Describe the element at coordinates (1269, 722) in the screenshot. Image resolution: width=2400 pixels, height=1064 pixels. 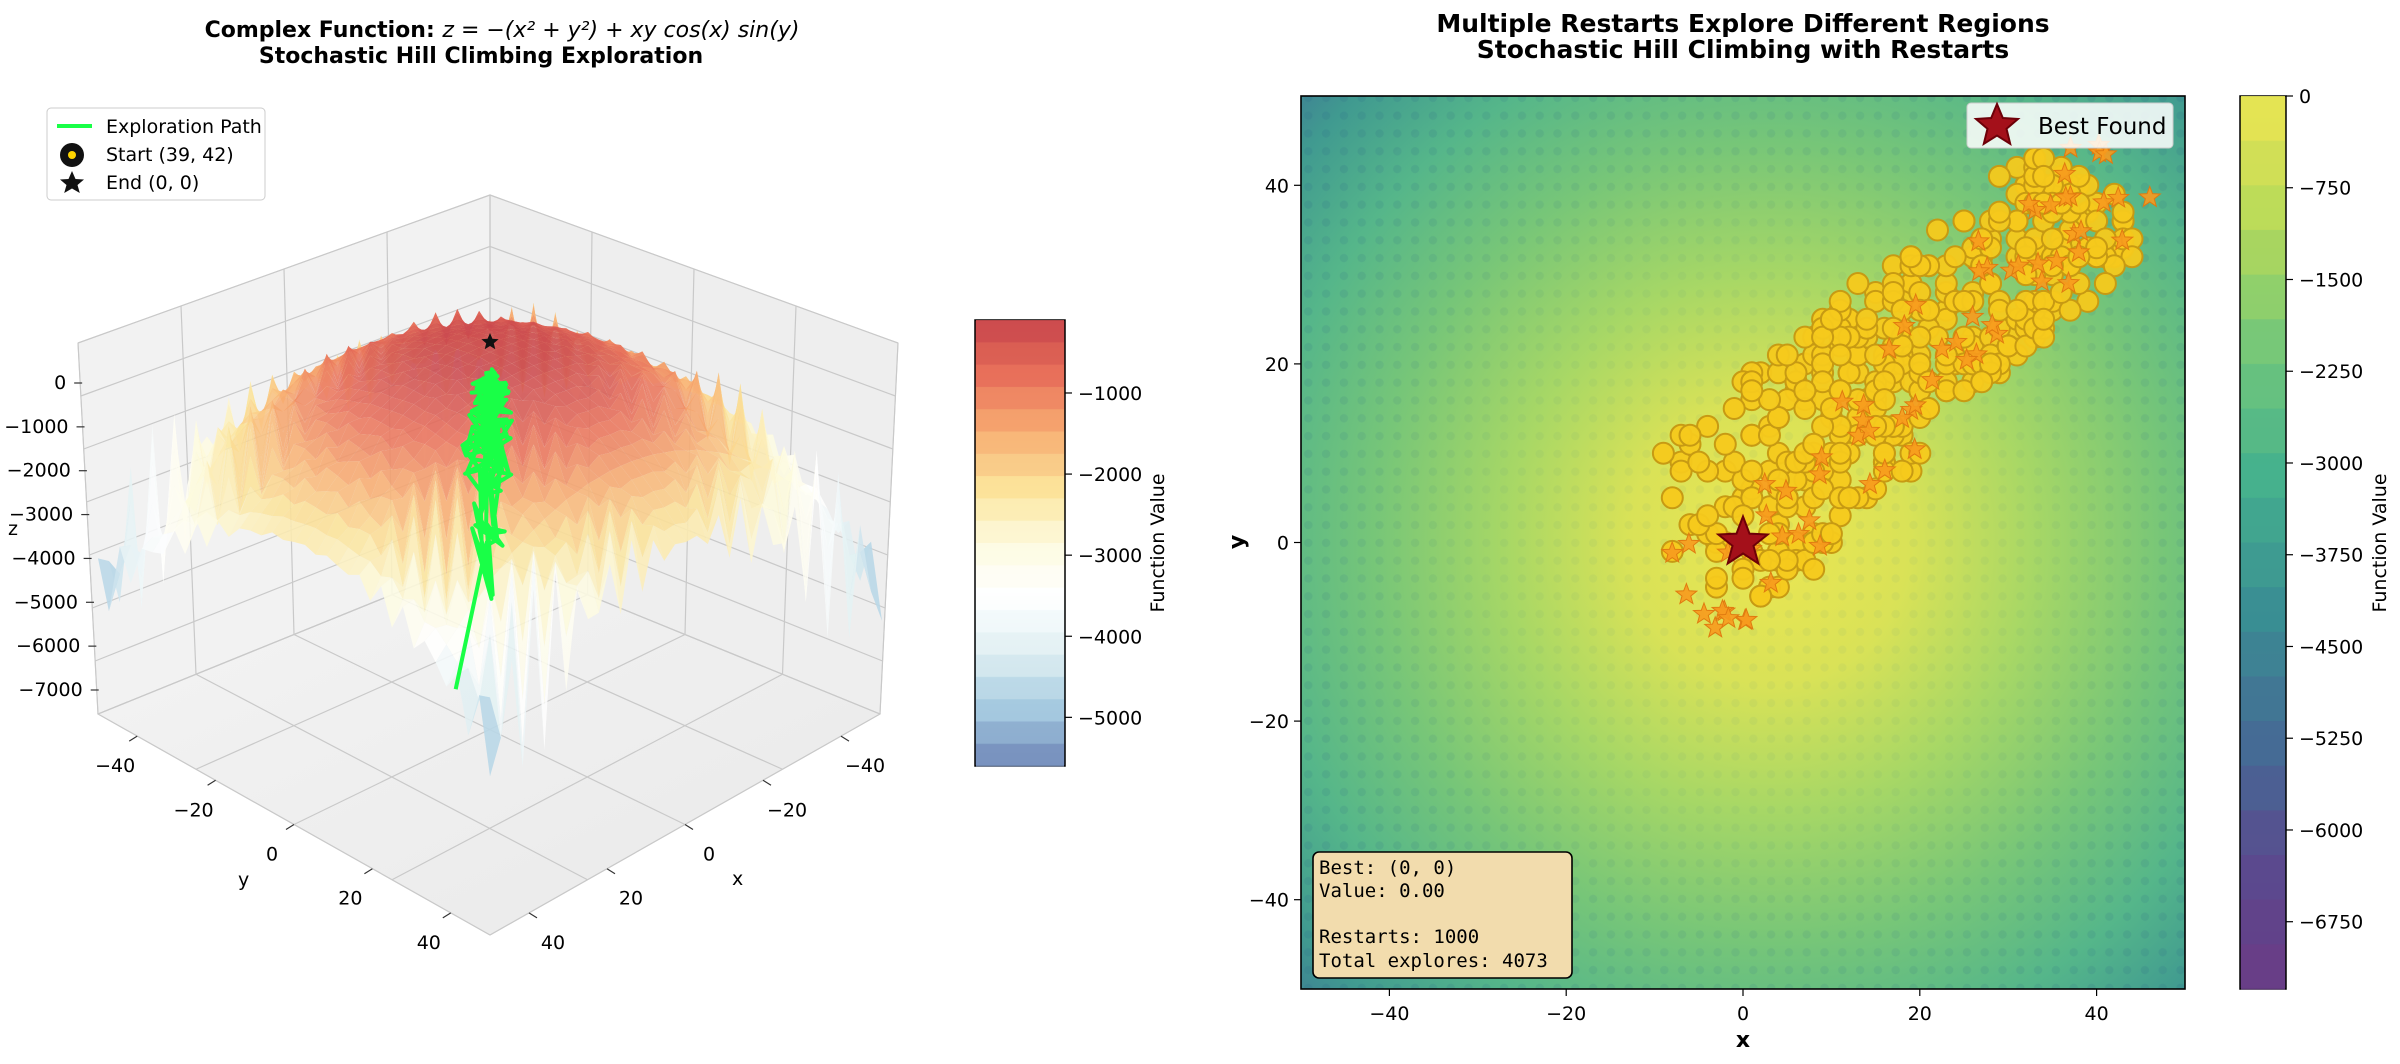
I see `heatmap-y-tick-label: −20` at that location.